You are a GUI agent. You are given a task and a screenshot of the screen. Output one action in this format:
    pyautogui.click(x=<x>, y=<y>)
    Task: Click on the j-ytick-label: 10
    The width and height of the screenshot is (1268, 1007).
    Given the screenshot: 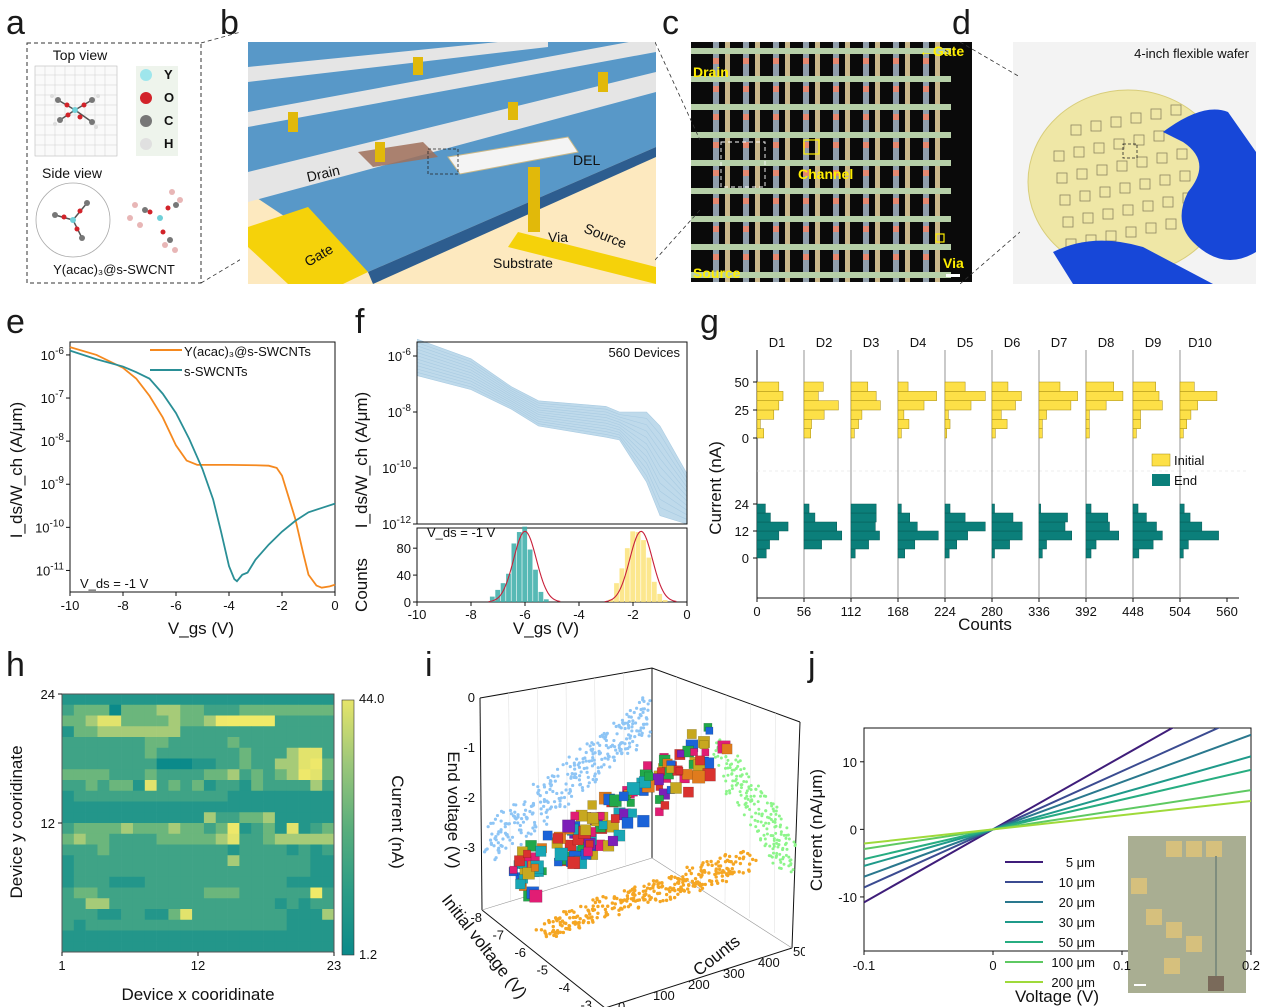 What is the action you would take?
    pyautogui.click(x=850, y=762)
    